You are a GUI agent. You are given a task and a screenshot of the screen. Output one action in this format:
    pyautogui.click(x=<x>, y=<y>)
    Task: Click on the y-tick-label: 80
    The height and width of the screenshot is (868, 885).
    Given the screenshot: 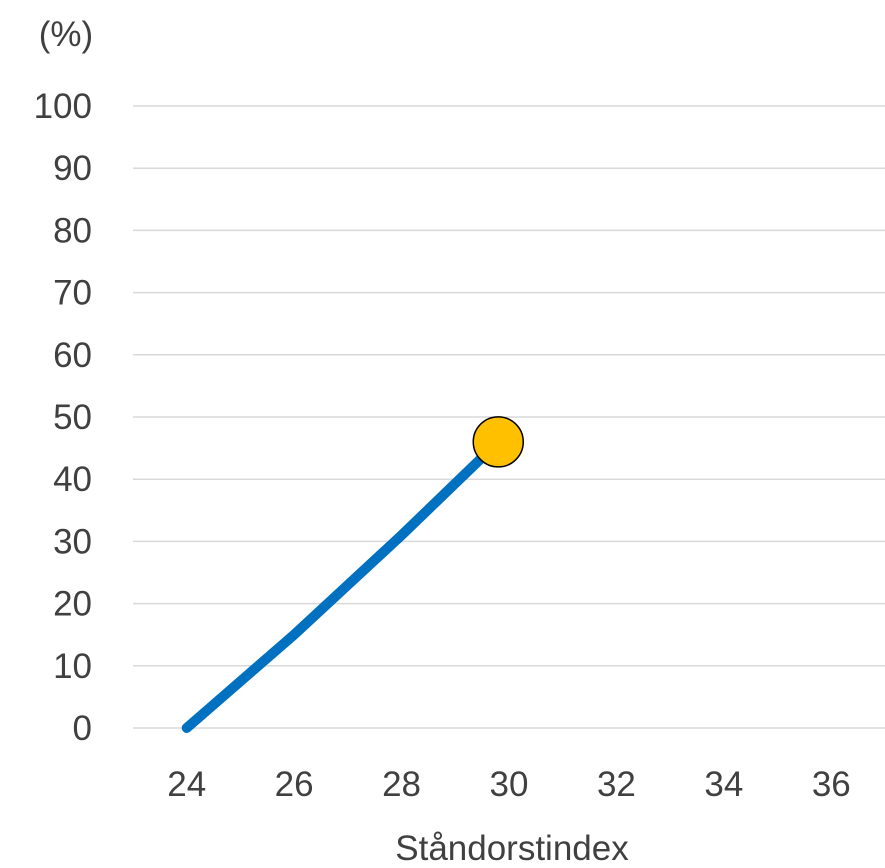 What is the action you would take?
    pyautogui.click(x=72, y=230)
    